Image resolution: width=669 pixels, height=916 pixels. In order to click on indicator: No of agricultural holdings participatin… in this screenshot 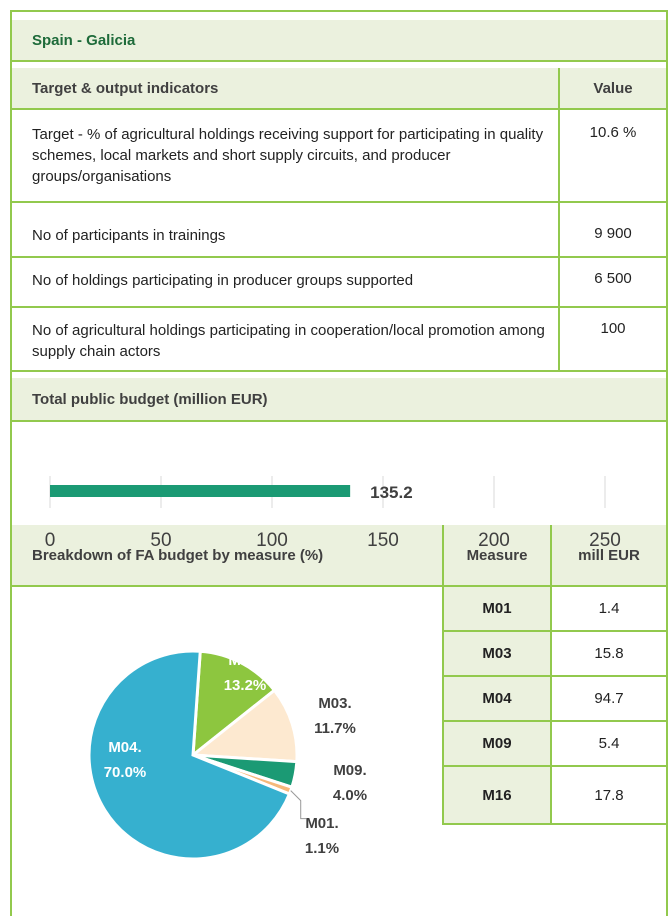, I will do `click(288, 341)`.